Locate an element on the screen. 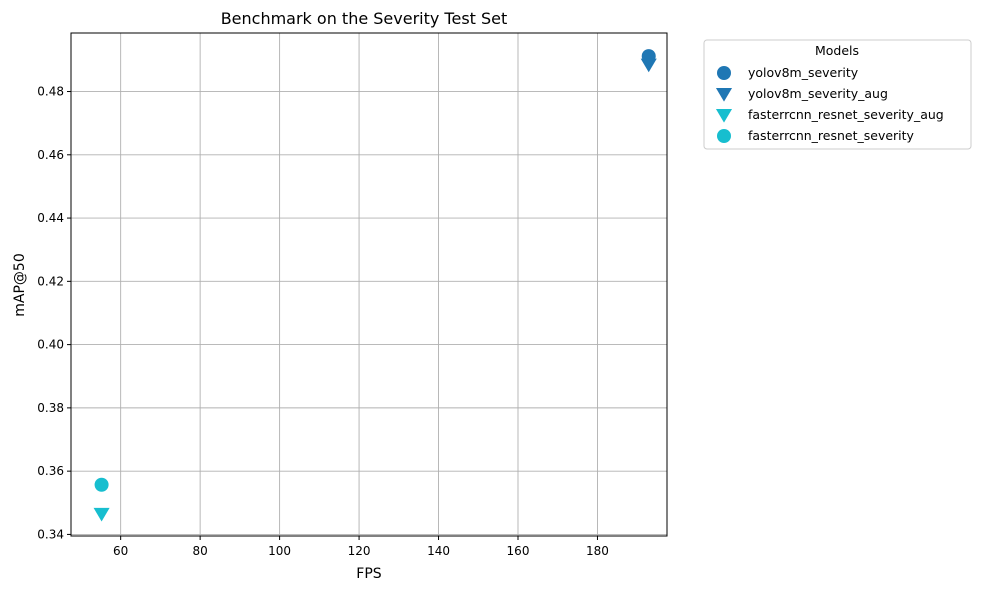 Image resolution: width=981 pixels, height=590 pixels. x-tick-label: 140 is located at coordinates (438, 551).